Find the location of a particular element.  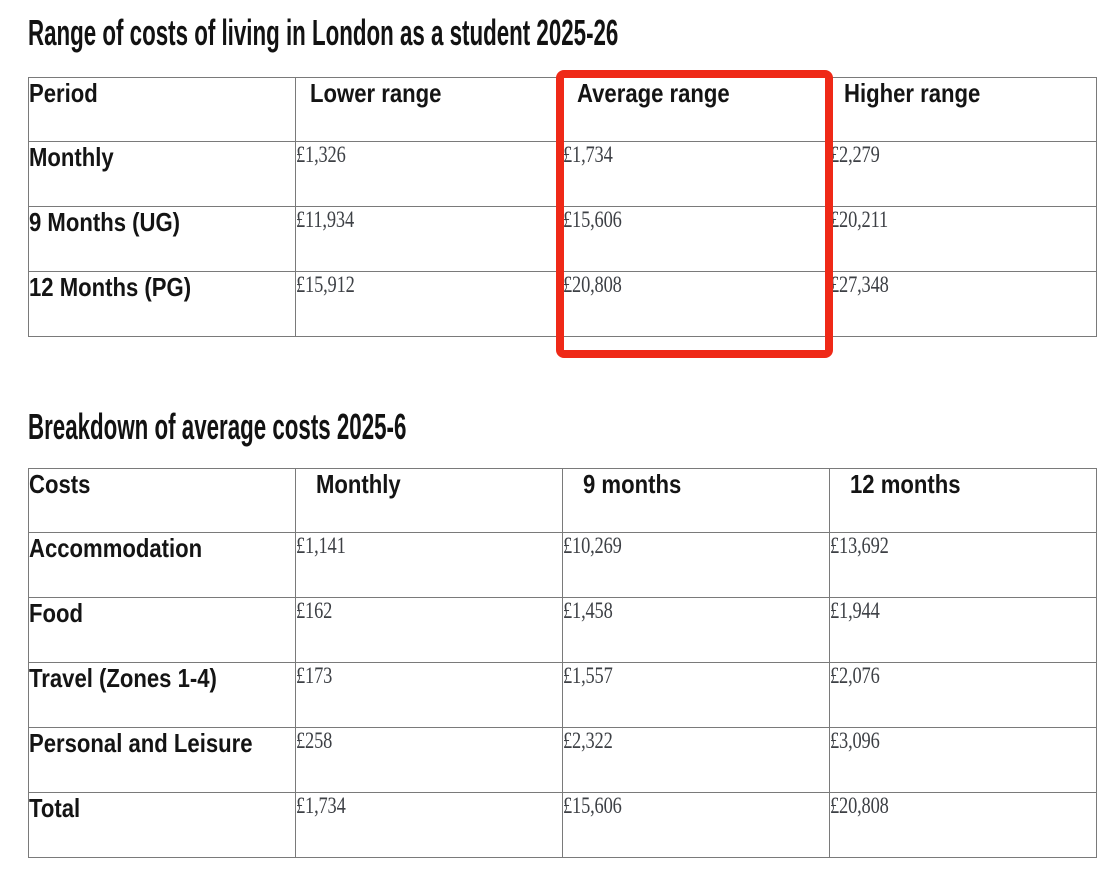

col-header-lower-range: Lower range is located at coordinates (429, 109).